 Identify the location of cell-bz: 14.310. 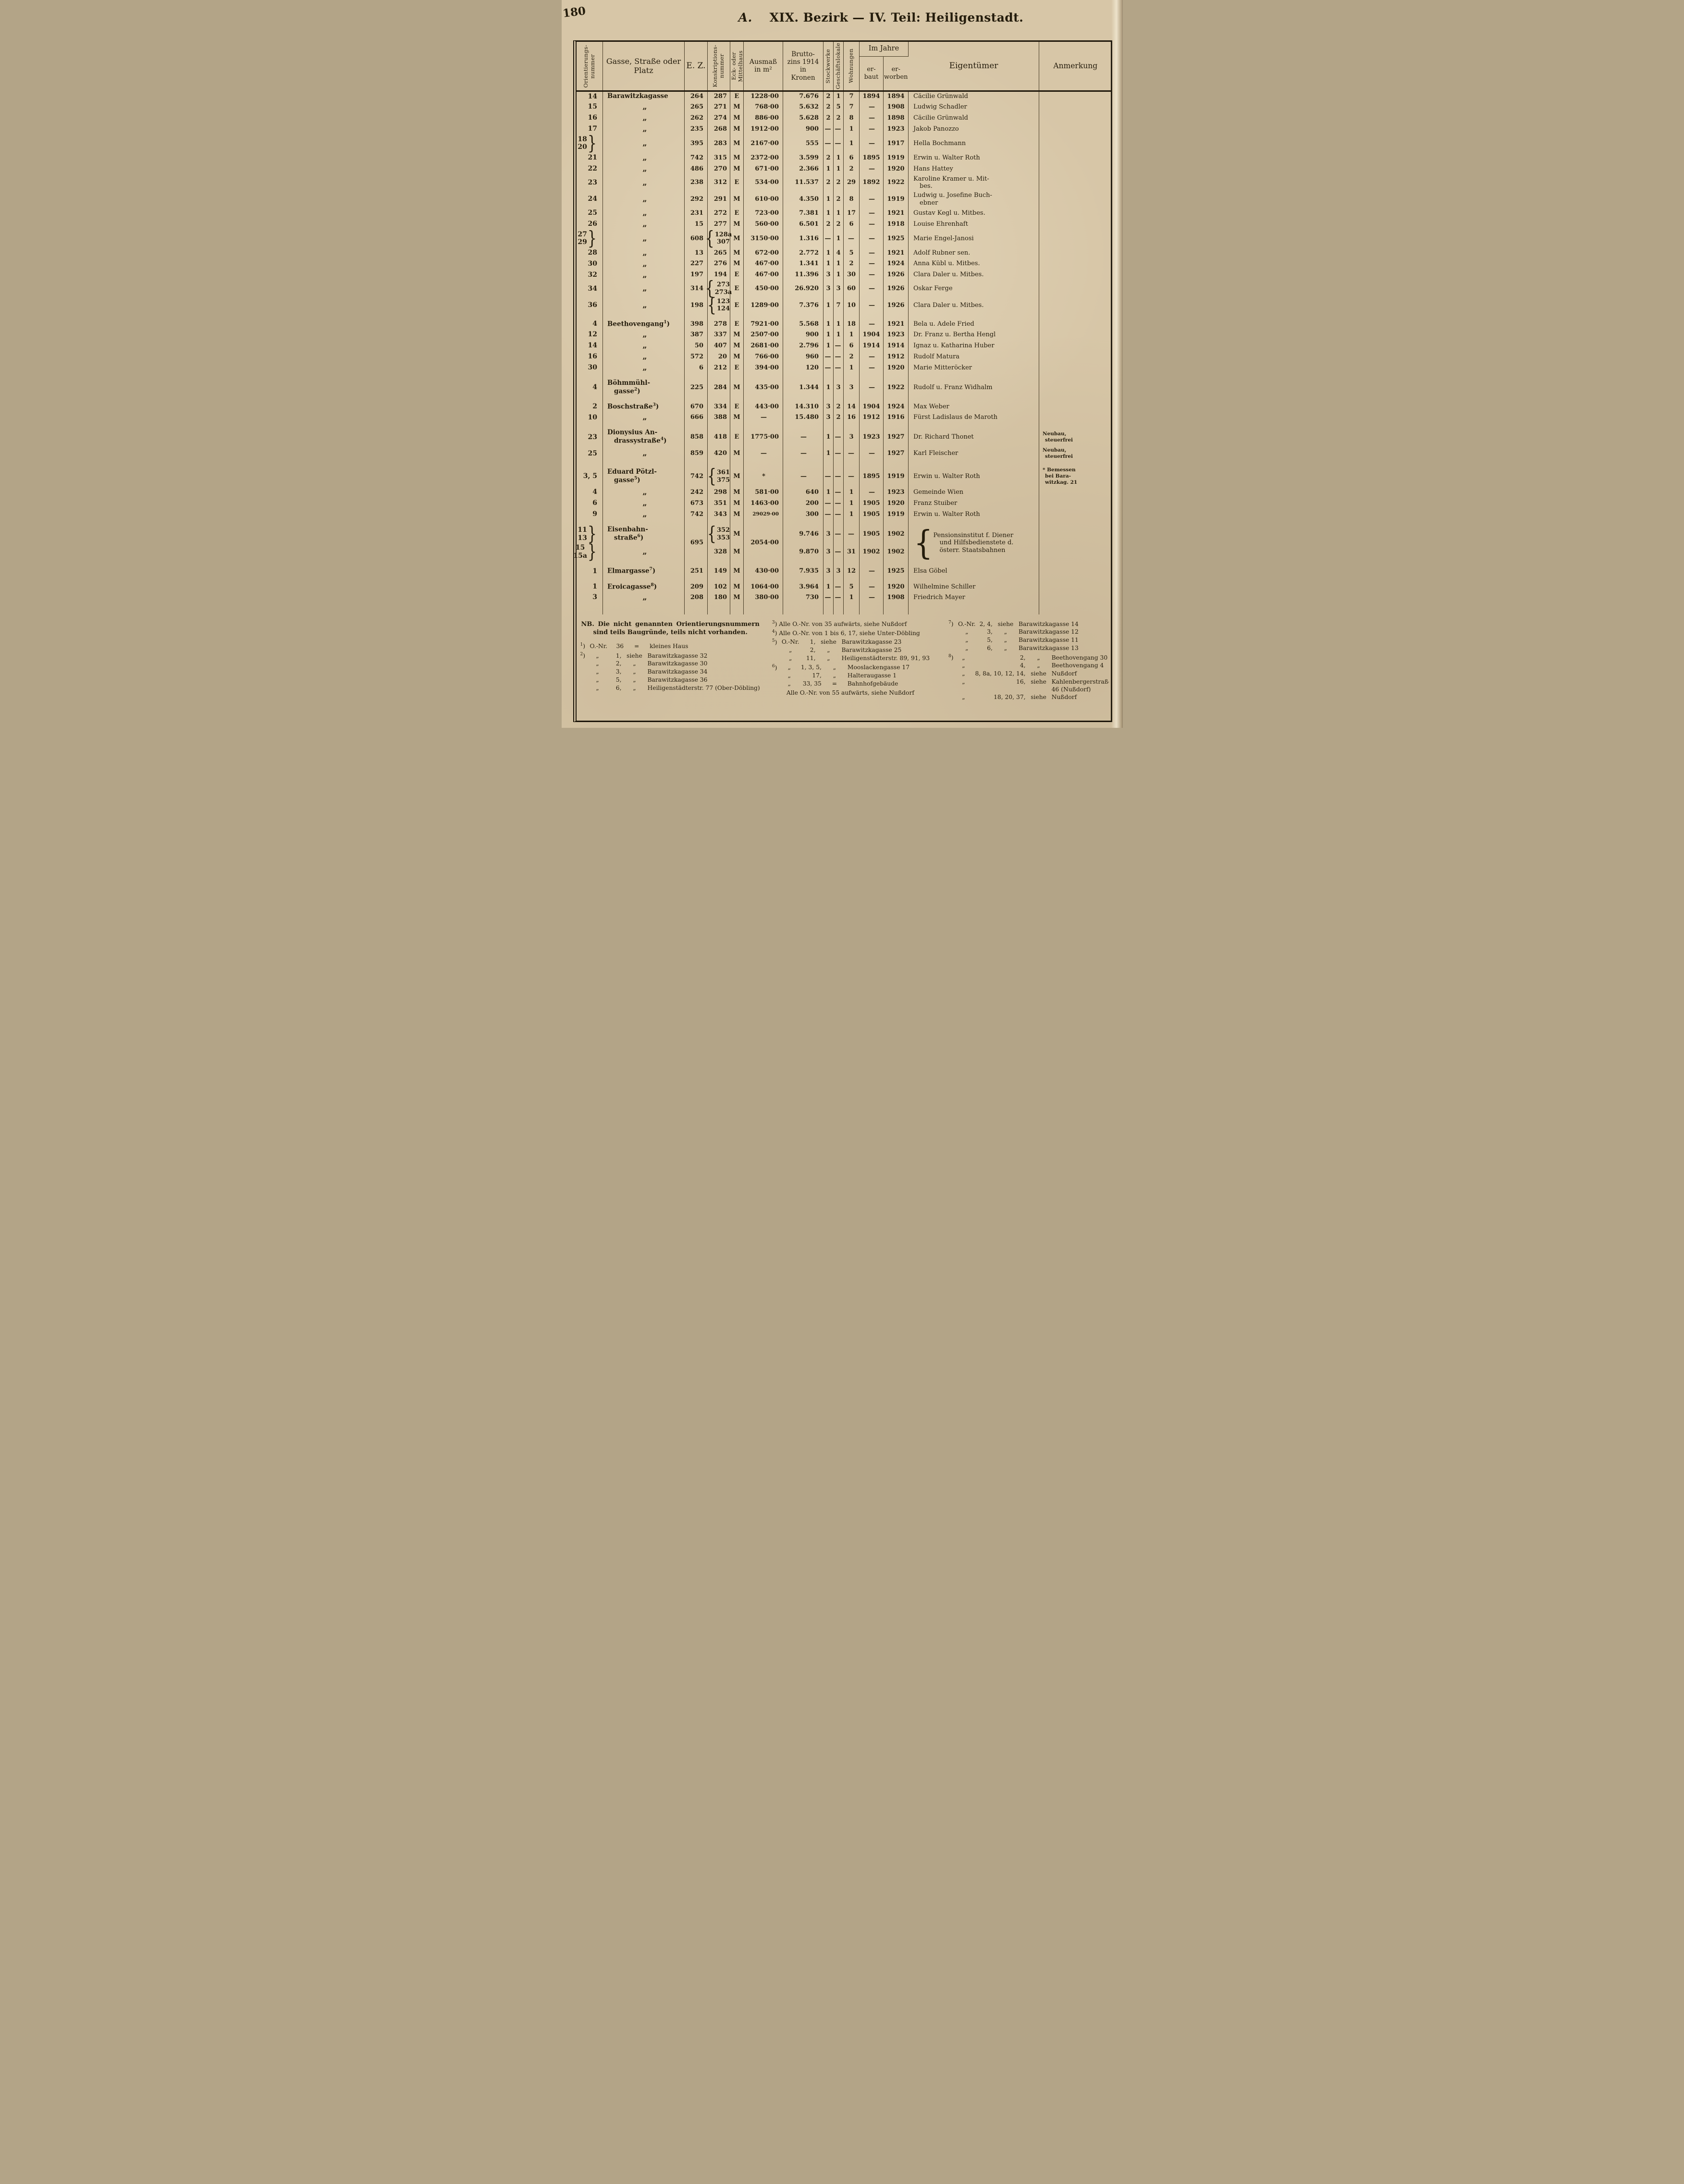
(804, 404).